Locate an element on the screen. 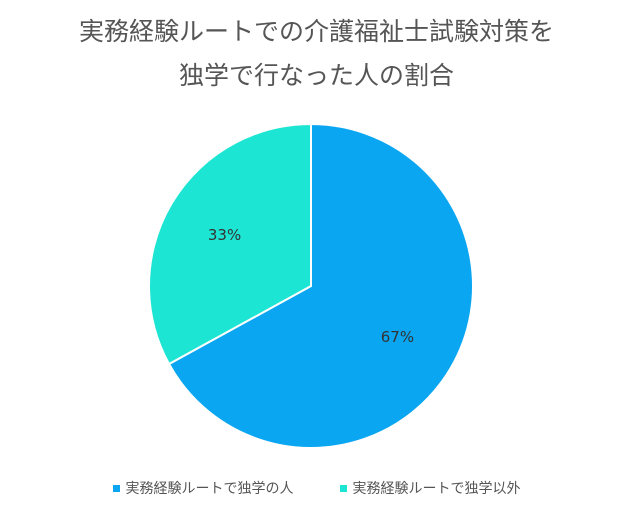 The width and height of the screenshot is (633, 516). legend-item-other: 実務経験ルートで独学以外 is located at coordinates (430, 488).